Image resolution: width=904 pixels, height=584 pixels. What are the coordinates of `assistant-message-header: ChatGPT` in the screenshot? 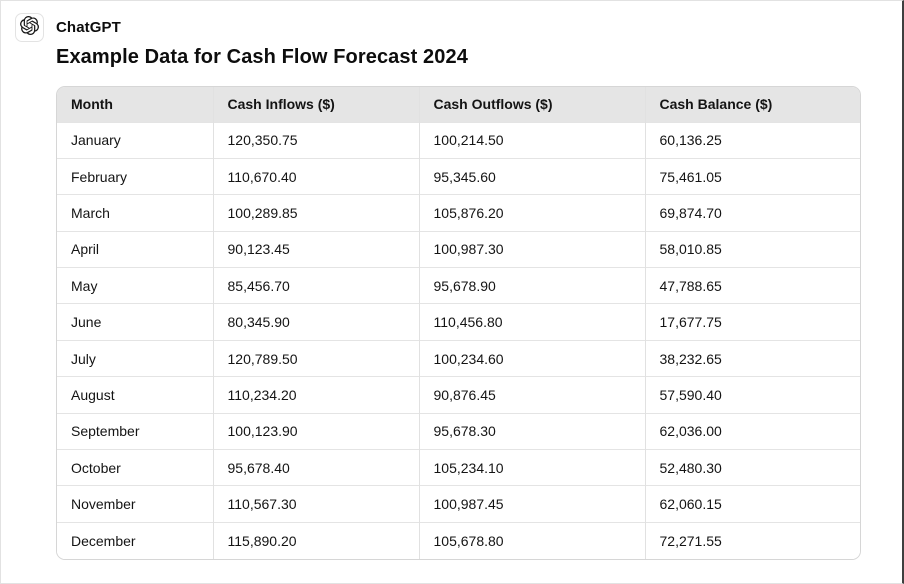 It's located at (68, 27).